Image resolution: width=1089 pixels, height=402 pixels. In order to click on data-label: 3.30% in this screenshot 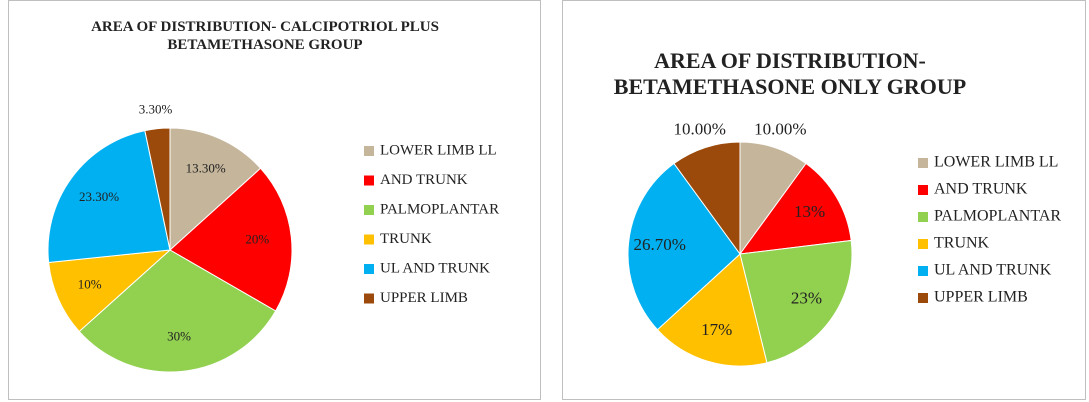, I will do `click(156, 109)`.